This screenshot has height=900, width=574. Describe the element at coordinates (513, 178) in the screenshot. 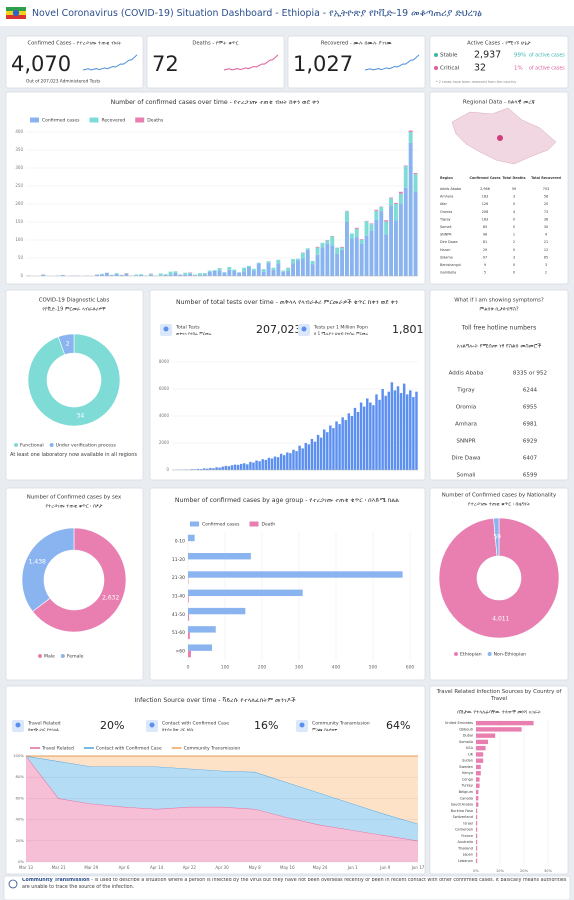

I see `table-header: Total Deaths` at that location.